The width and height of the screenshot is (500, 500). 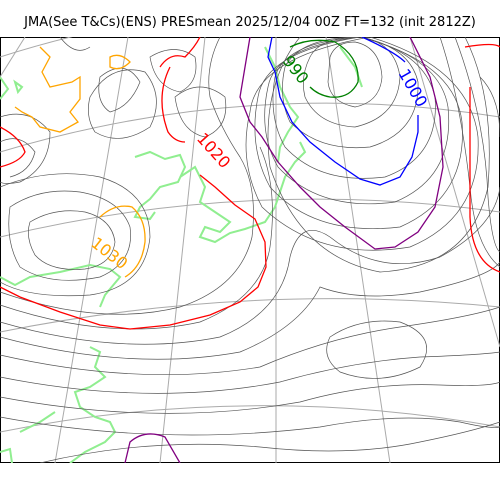 What do you see at coordinates (152, 448) in the screenshot?
I see `isobar-1010-line` at bounding box center [152, 448].